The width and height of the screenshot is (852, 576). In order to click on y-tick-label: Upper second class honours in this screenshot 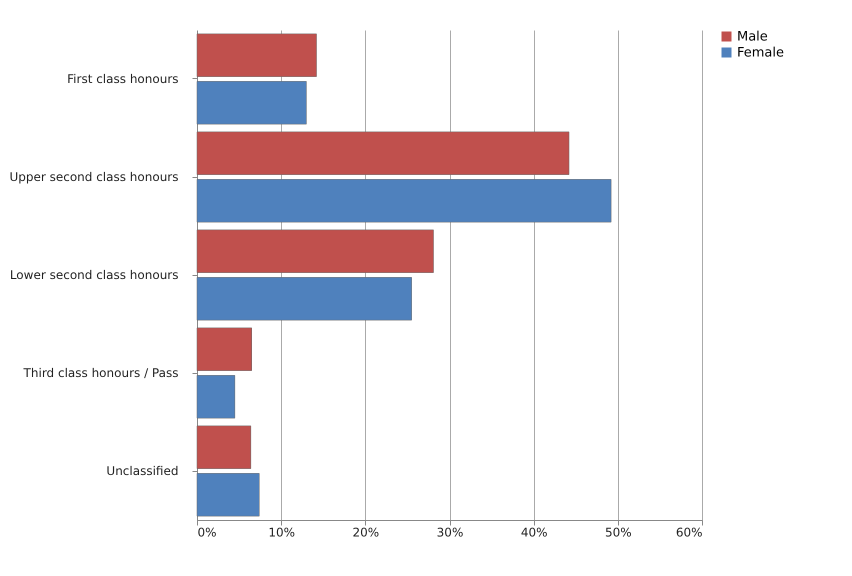, I will do `click(93, 177)`.